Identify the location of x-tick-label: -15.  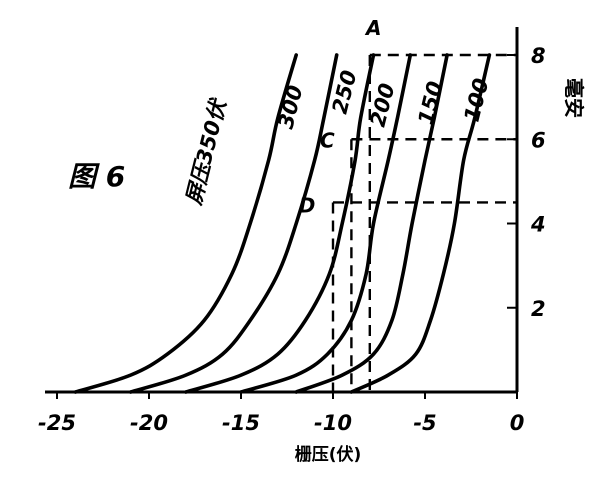
(241, 423).